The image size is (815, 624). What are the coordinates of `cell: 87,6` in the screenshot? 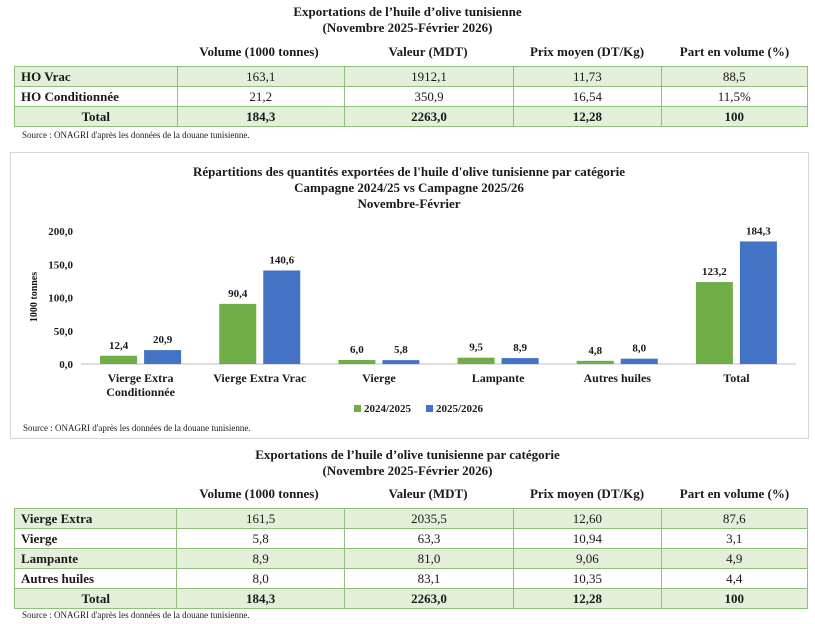 It's located at (734, 518).